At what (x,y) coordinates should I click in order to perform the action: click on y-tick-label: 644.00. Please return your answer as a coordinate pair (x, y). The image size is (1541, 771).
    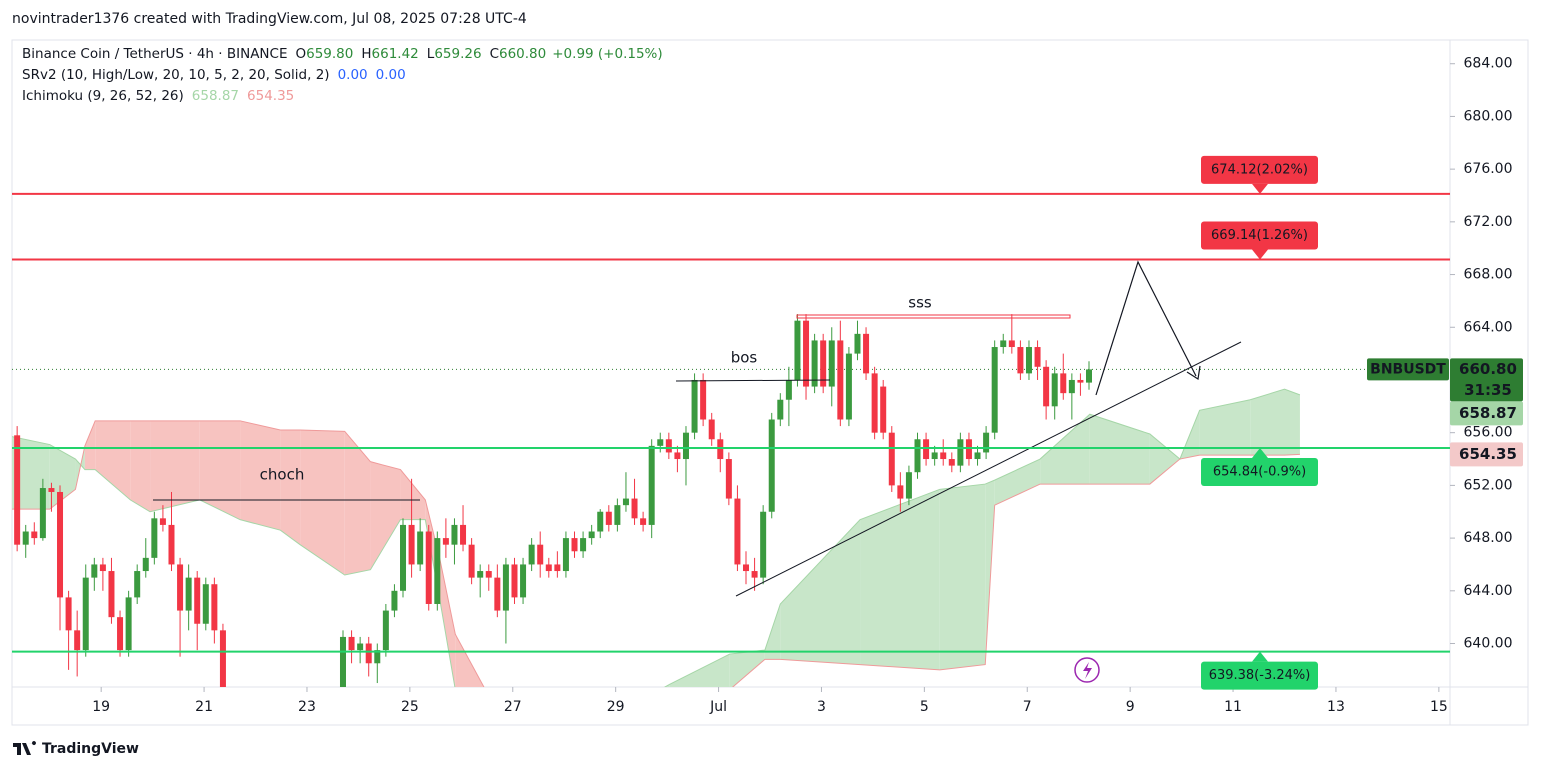
    Looking at the image, I should click on (1488, 591).